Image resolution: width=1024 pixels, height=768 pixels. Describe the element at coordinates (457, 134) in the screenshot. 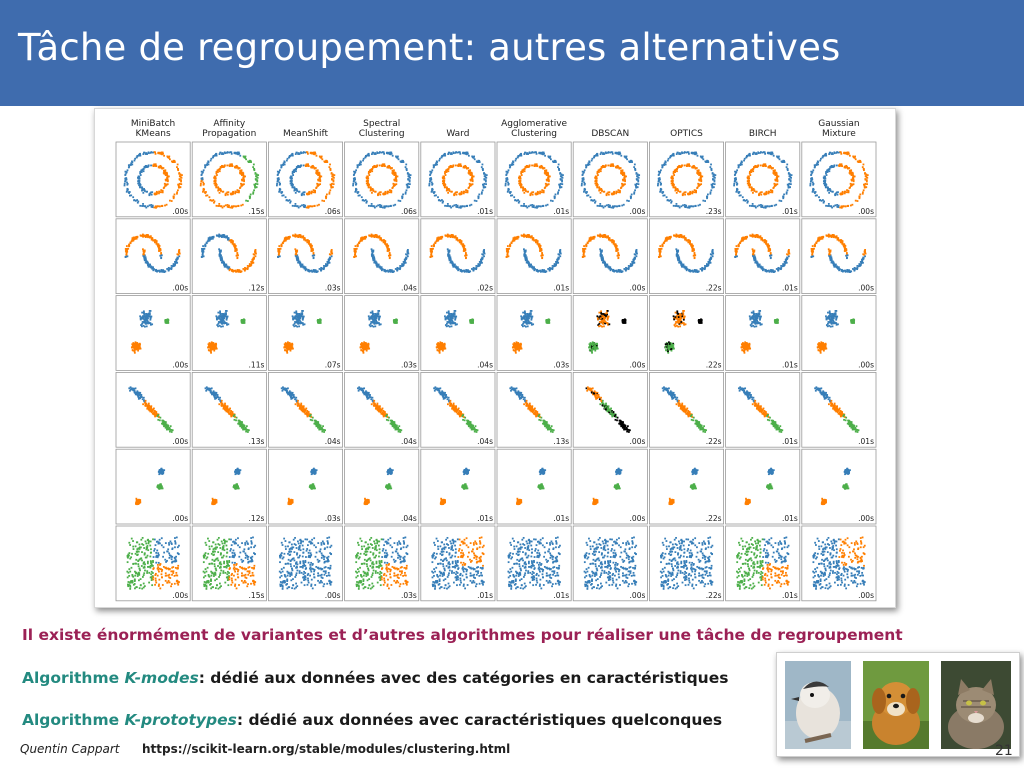

I see `algorithm-header: Ward` at that location.